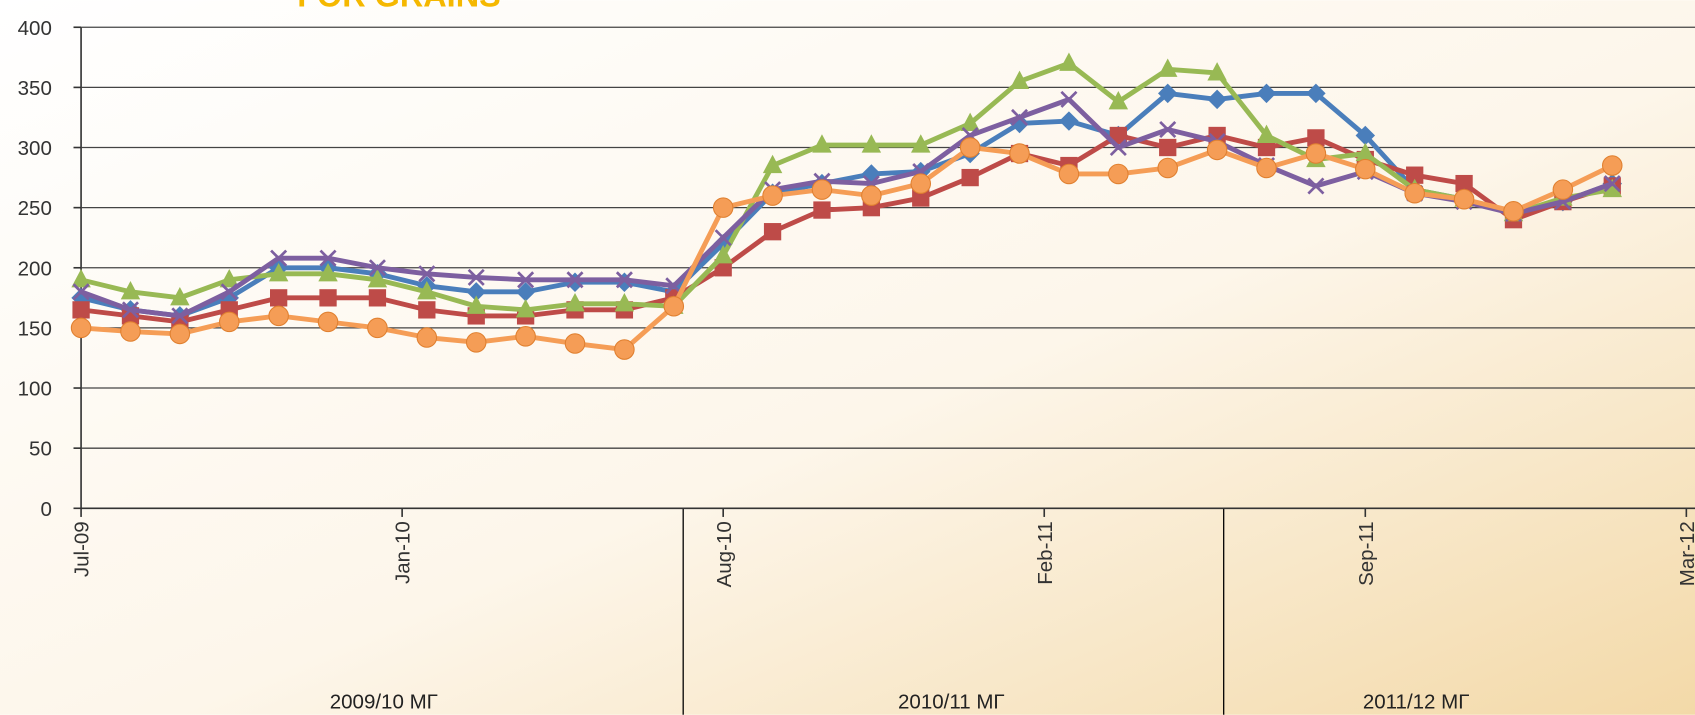 The height and width of the screenshot is (715, 1695). I want to click on y-tick-label: 100, so click(35, 389).